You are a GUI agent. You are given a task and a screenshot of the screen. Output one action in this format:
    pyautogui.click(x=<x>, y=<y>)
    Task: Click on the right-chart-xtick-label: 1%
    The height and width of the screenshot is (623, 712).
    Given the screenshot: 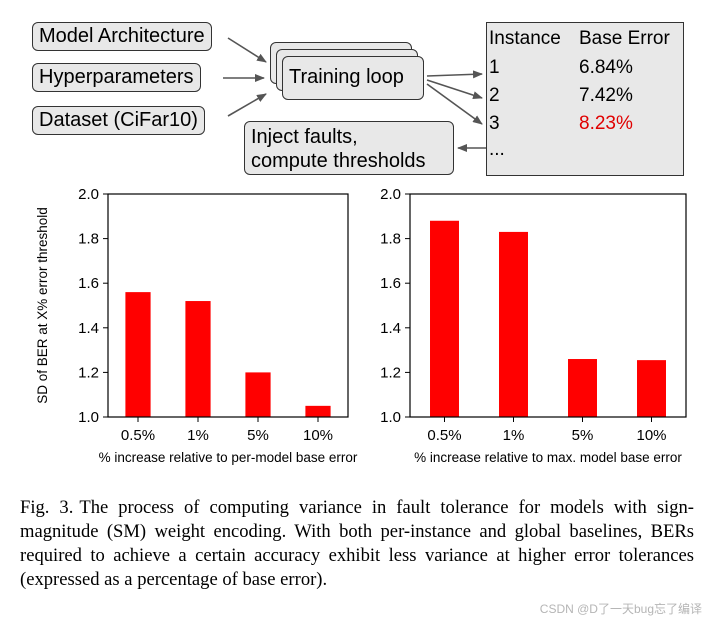 What is the action you would take?
    pyautogui.click(x=514, y=435)
    